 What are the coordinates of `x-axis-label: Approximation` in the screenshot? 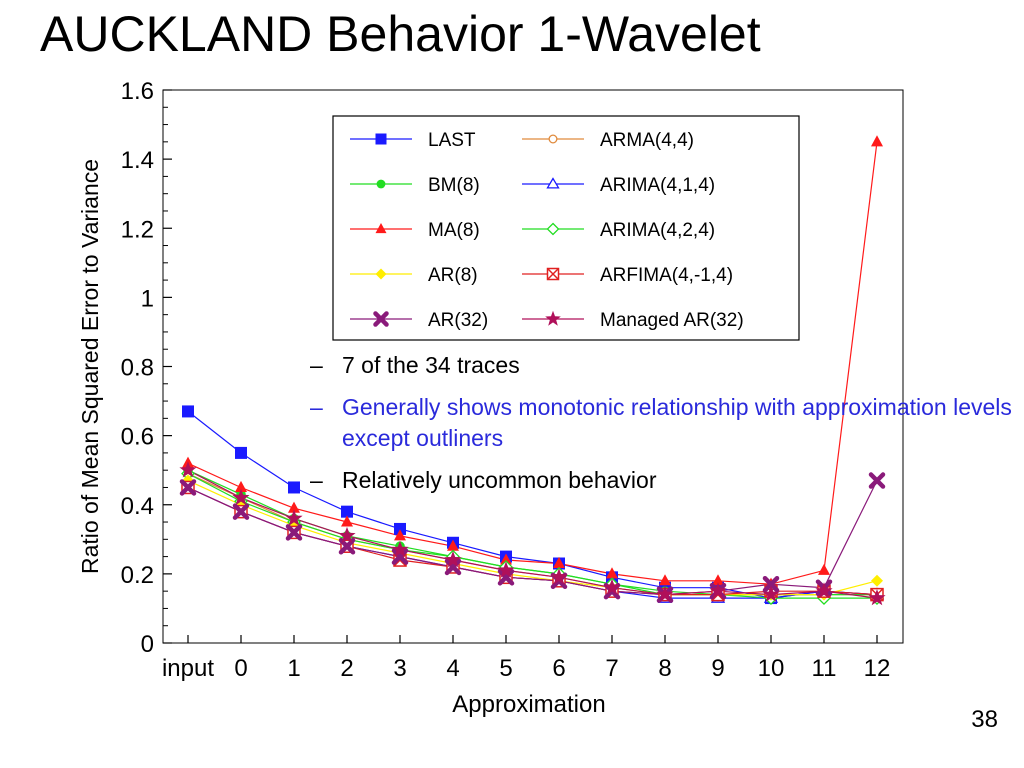 It's located at (528, 704).